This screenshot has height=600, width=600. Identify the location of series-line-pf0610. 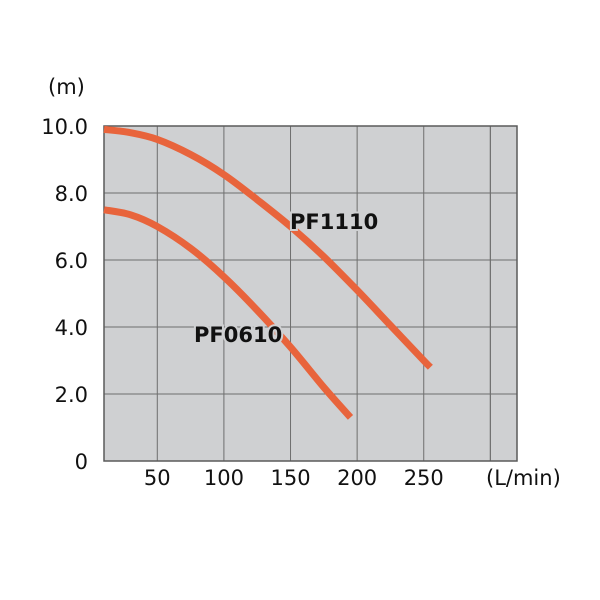
(228, 313).